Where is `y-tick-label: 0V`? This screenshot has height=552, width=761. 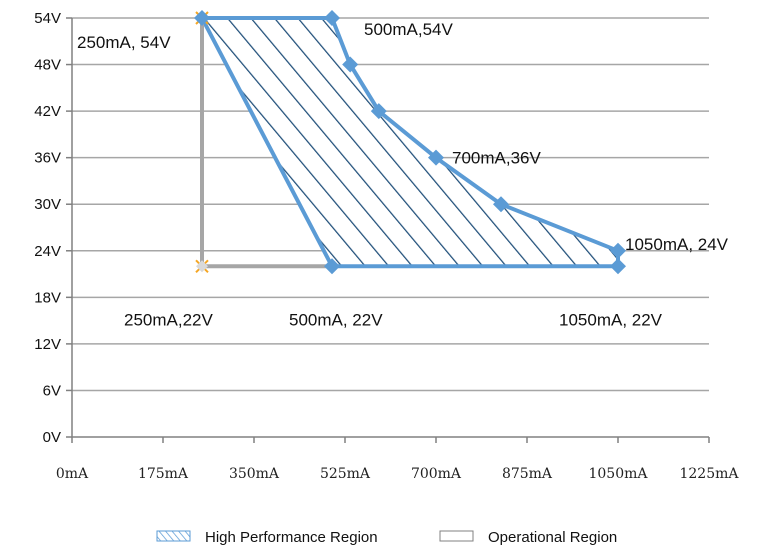 y-tick-label: 0V is located at coordinates (52, 437).